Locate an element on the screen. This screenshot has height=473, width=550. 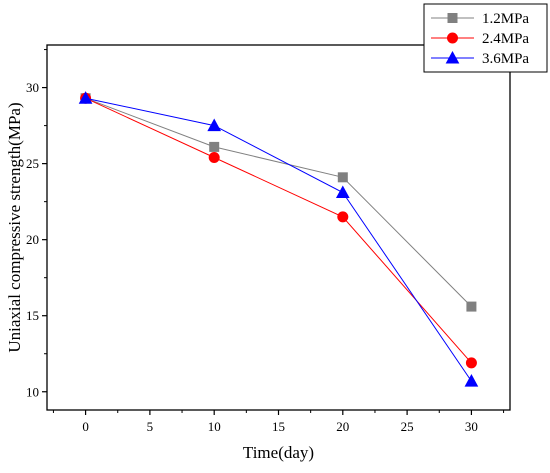
x-axis-title: Time(day) is located at coordinates (278, 452).